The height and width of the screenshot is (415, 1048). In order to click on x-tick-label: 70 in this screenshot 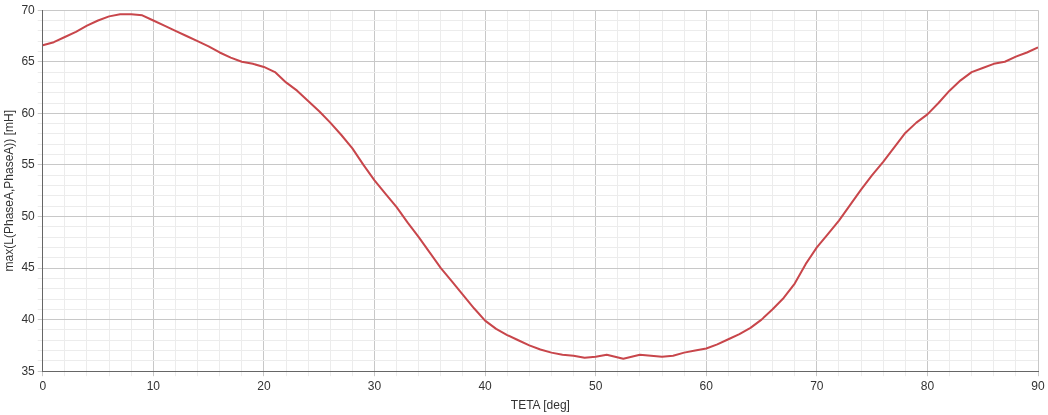, I will do `click(817, 385)`.